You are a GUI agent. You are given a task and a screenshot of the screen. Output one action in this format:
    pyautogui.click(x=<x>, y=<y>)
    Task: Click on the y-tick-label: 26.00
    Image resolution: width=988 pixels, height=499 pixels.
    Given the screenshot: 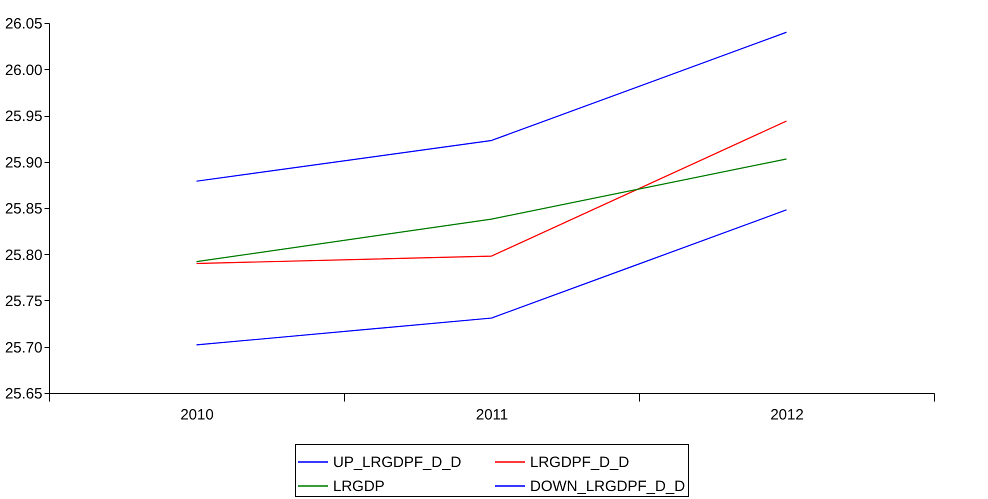 What is the action you would take?
    pyautogui.click(x=23, y=70)
    